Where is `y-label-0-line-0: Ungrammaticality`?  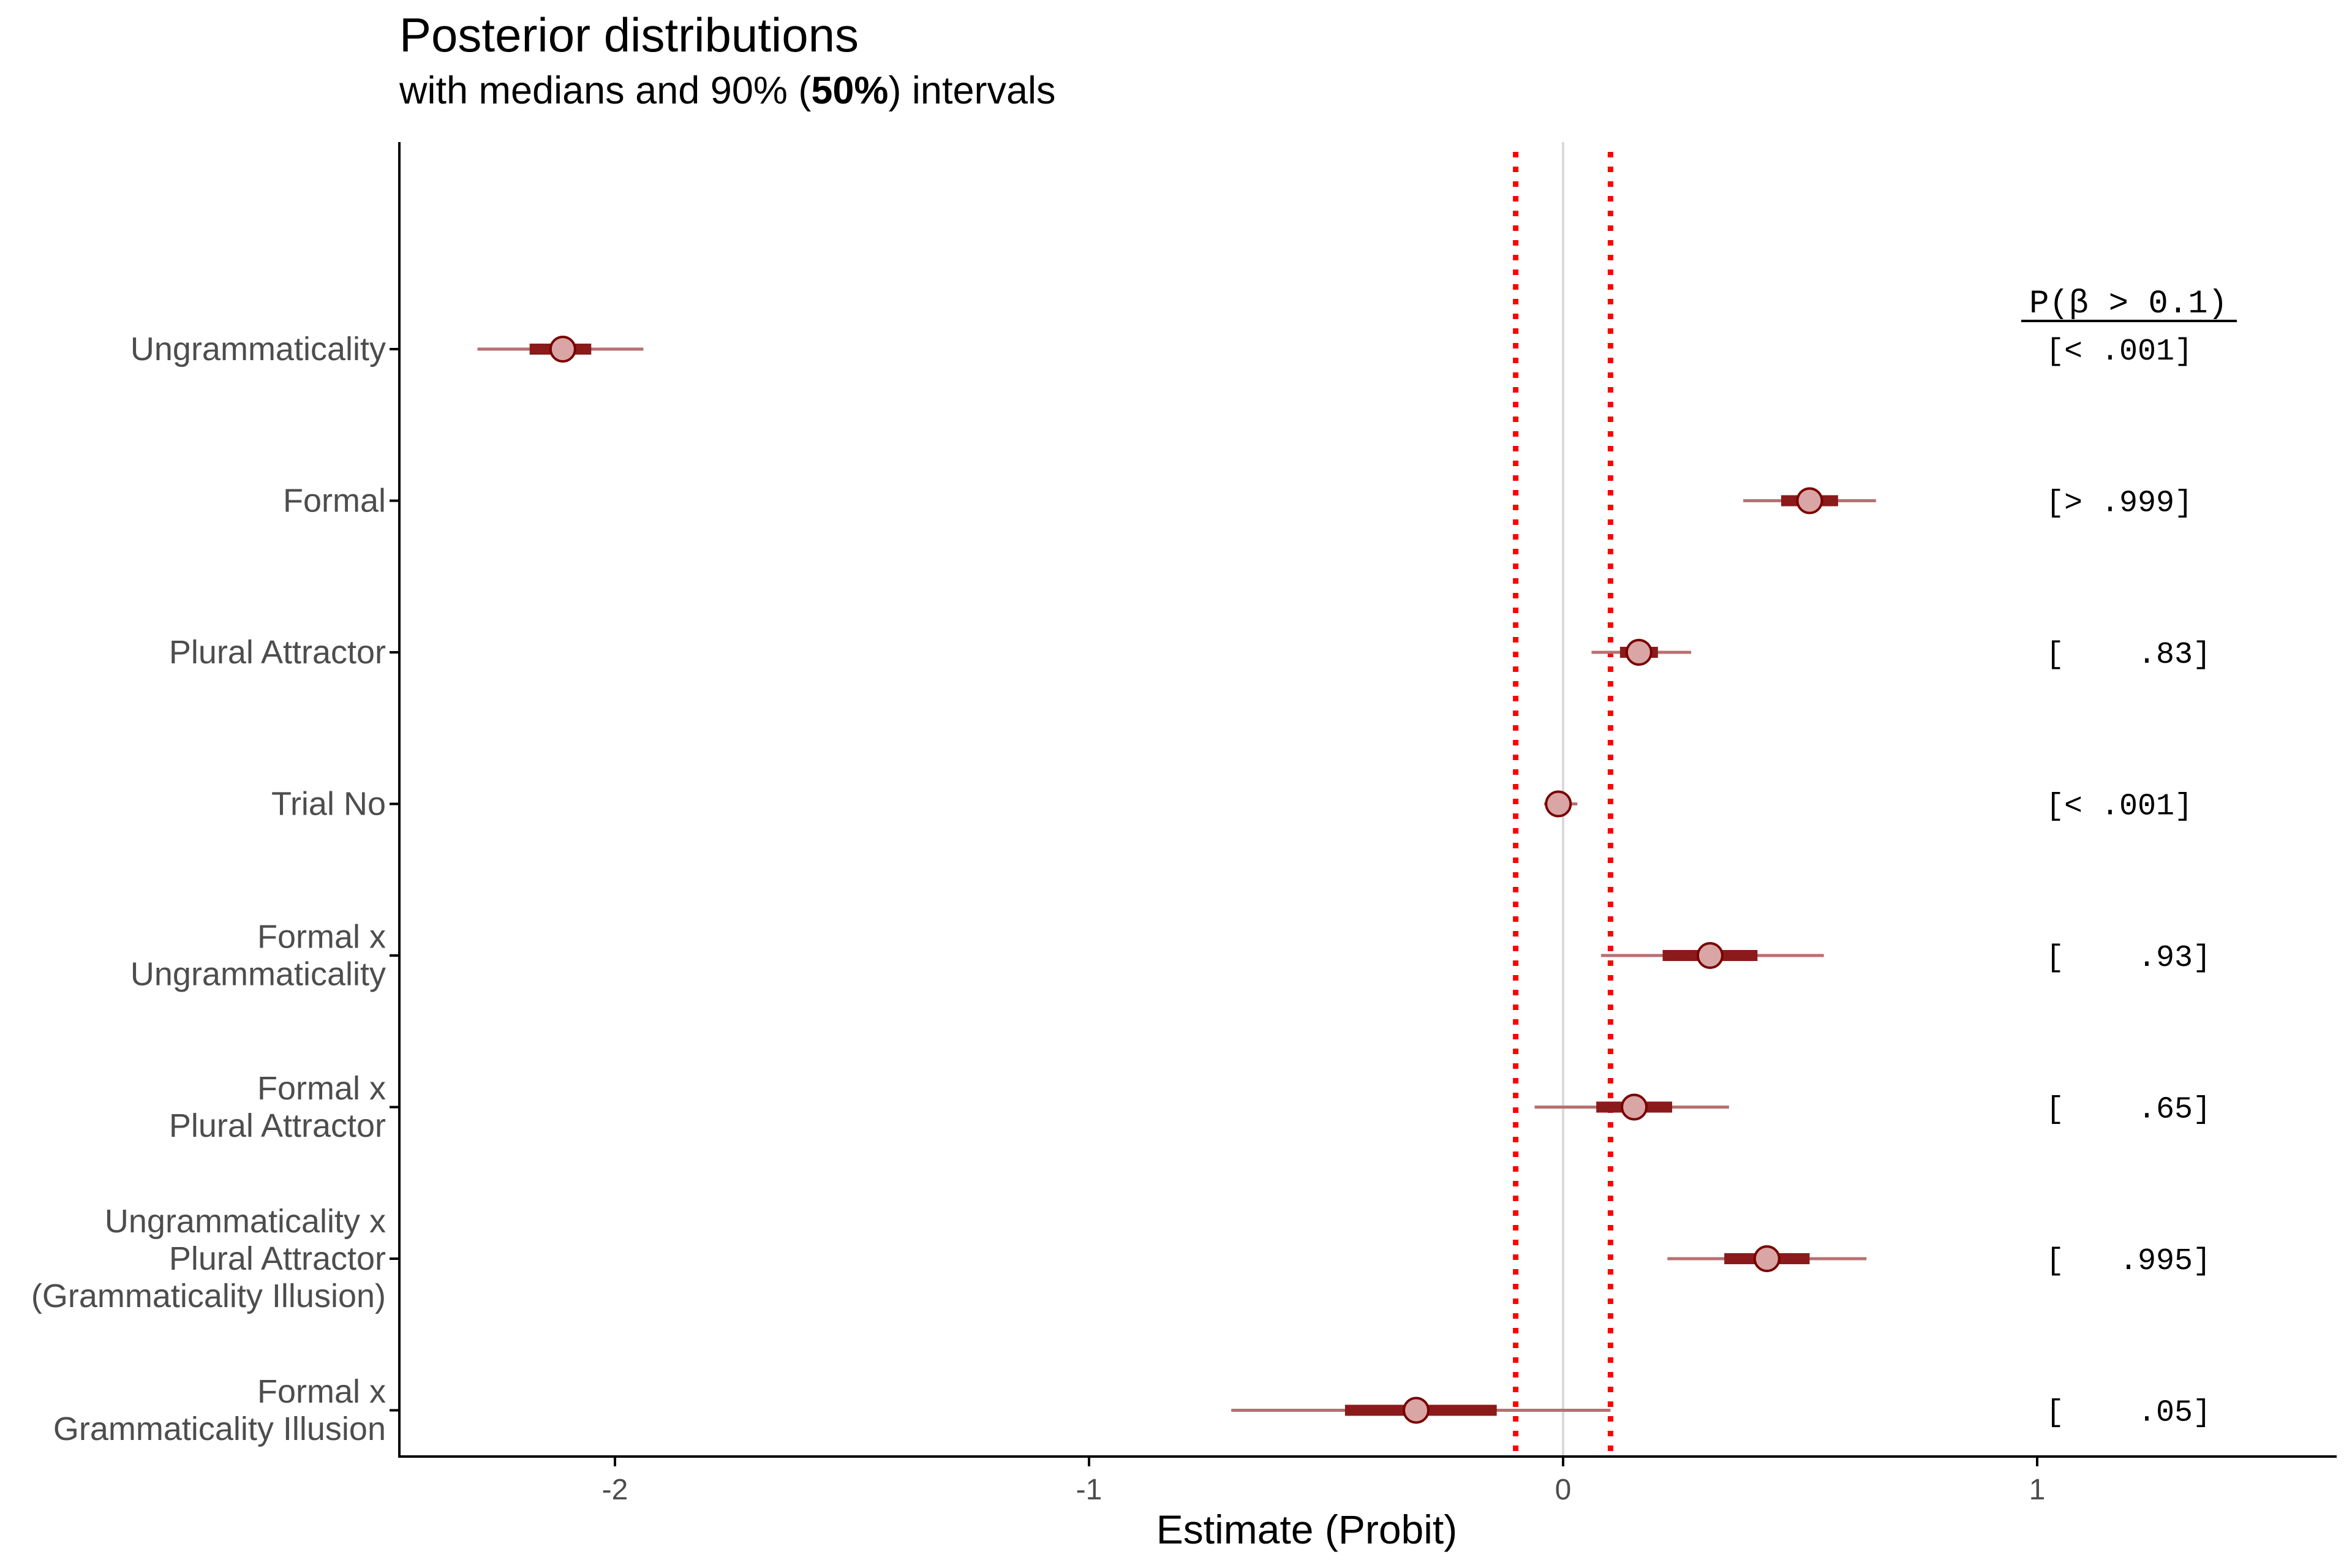
y-label-0-line-0: Ungrammaticality is located at coordinates (258, 349).